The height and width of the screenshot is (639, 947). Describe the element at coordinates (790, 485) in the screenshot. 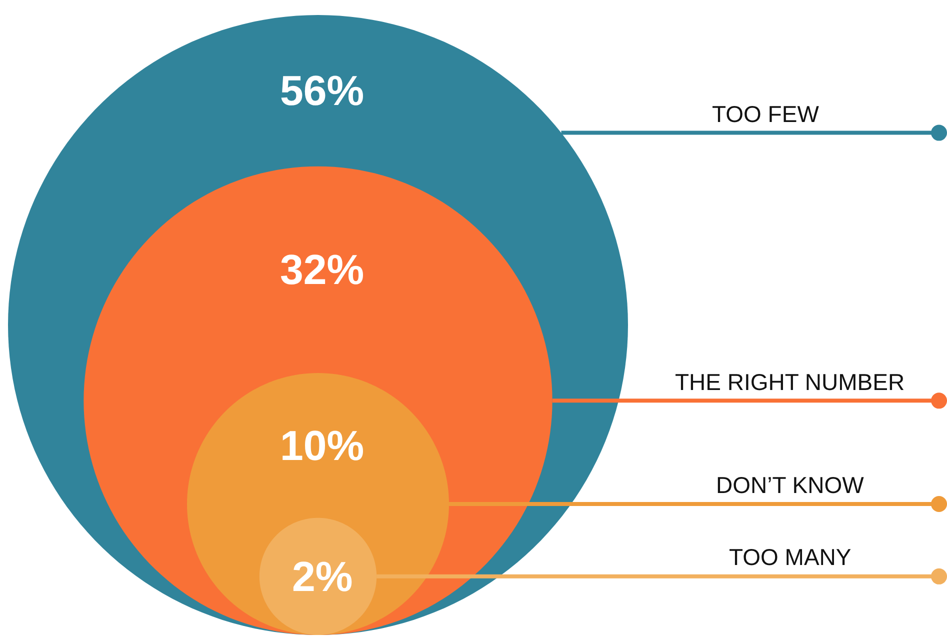

I see `category-label: DON’T KNOW` at that location.